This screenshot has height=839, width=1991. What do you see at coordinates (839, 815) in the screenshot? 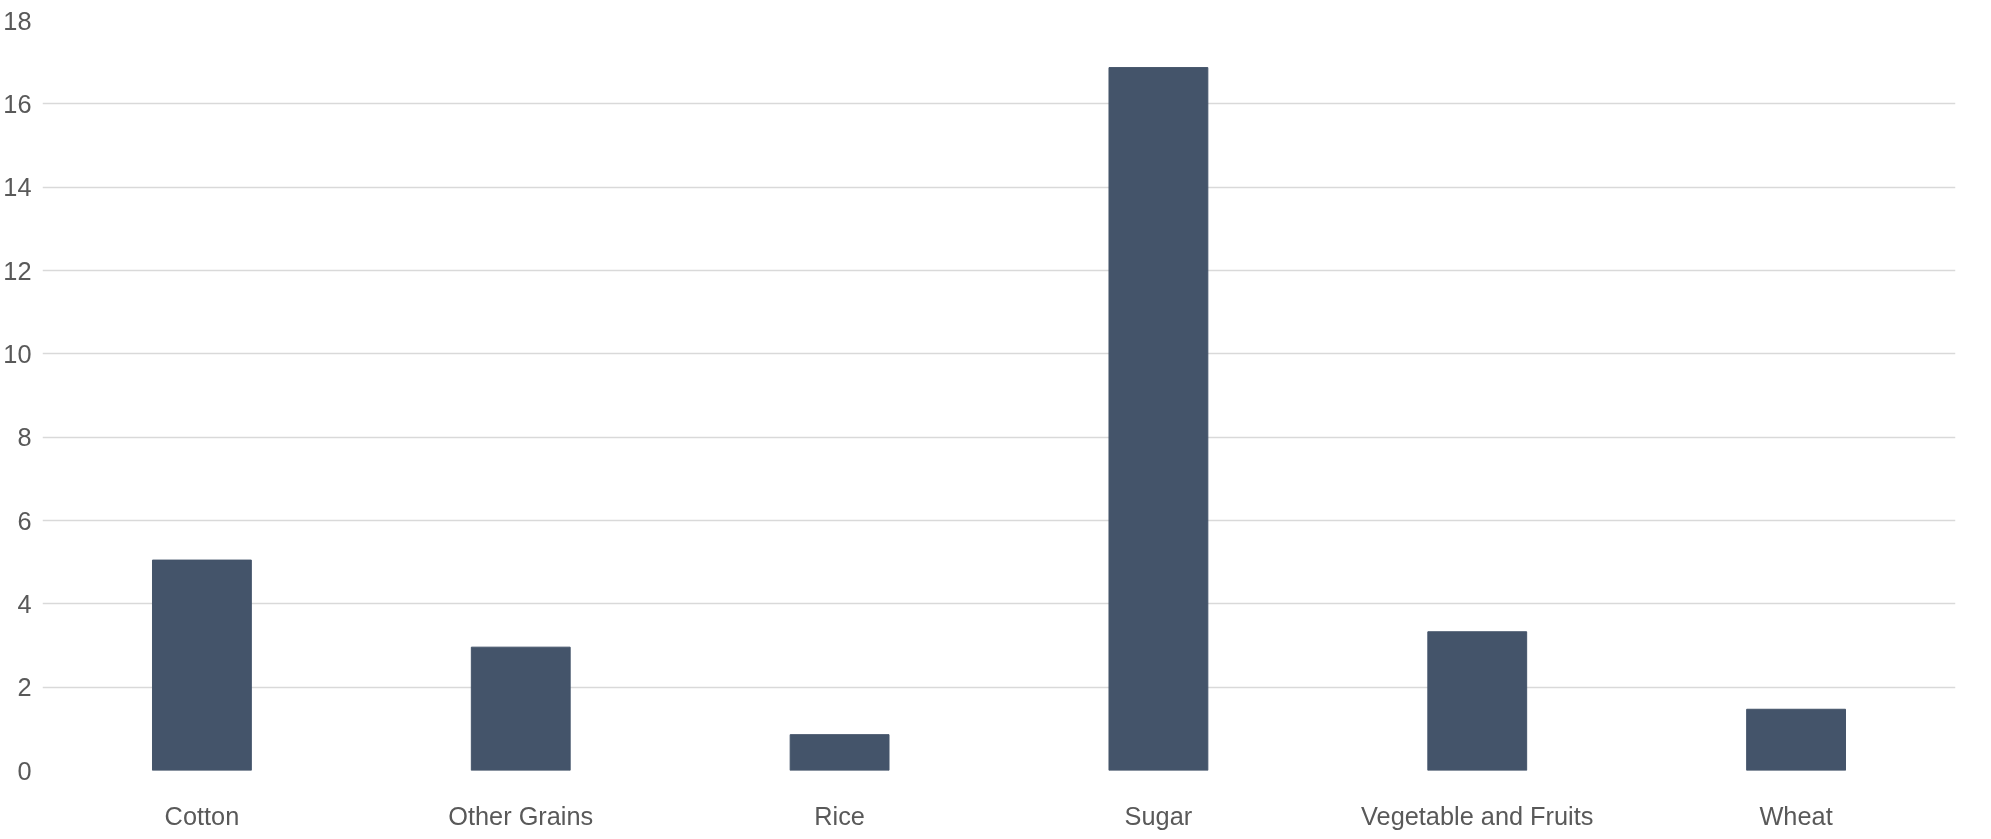
I see `x-tick-label: Rice` at bounding box center [839, 815].